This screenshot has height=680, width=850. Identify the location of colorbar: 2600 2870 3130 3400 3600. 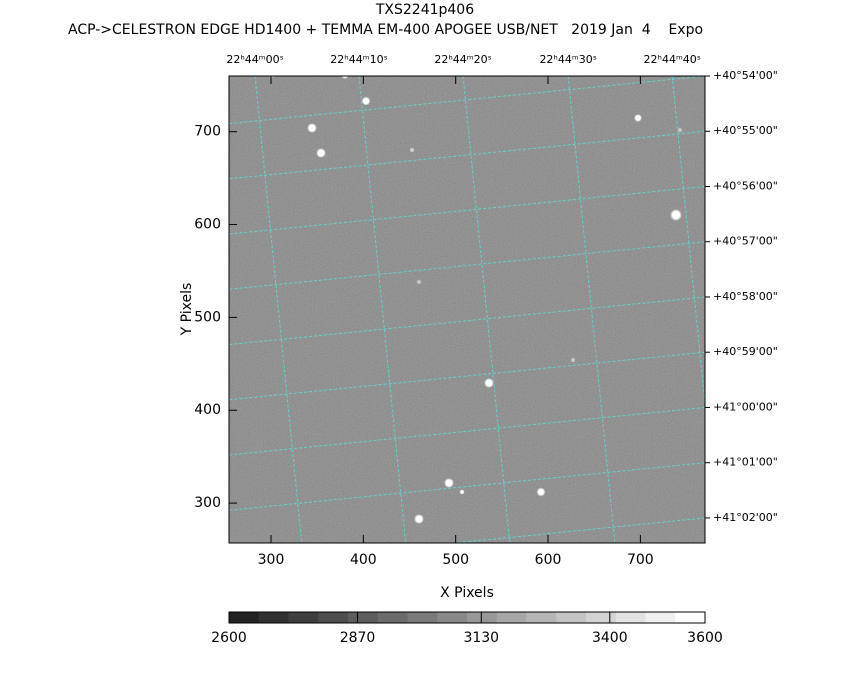
(467, 628).